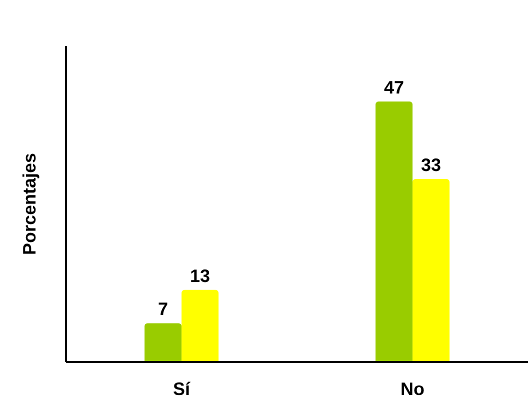  Describe the element at coordinates (412, 388) in the screenshot. I see `x-tick-label: No` at that location.